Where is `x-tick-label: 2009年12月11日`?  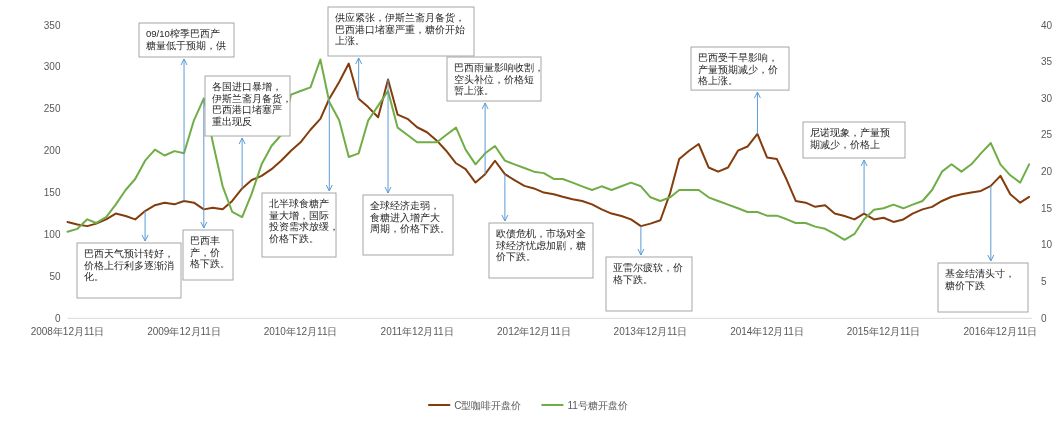 x-tick-label: 2009年12月11日 is located at coordinates (184, 332).